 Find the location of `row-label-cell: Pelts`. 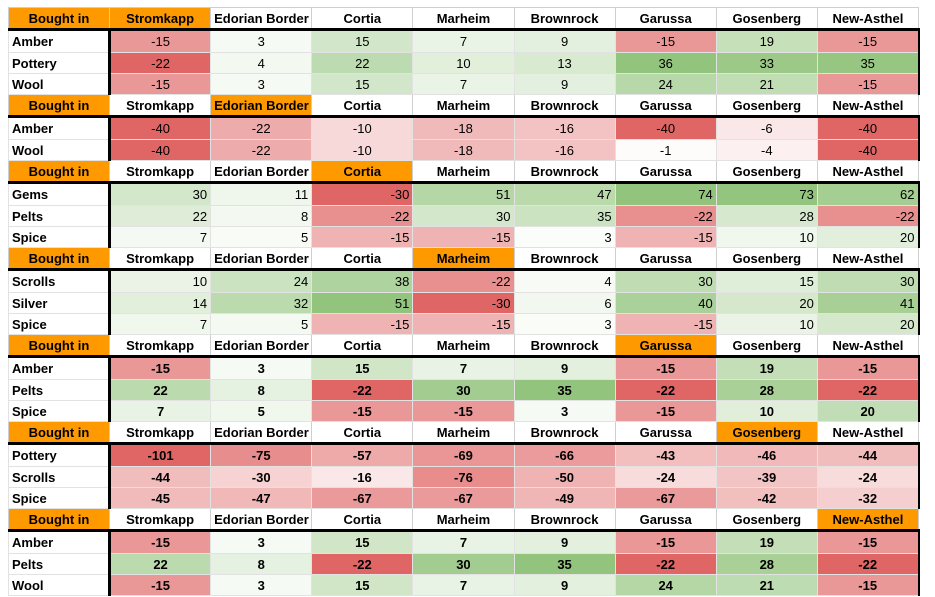

row-label-cell: Pelts is located at coordinates (59, 390).